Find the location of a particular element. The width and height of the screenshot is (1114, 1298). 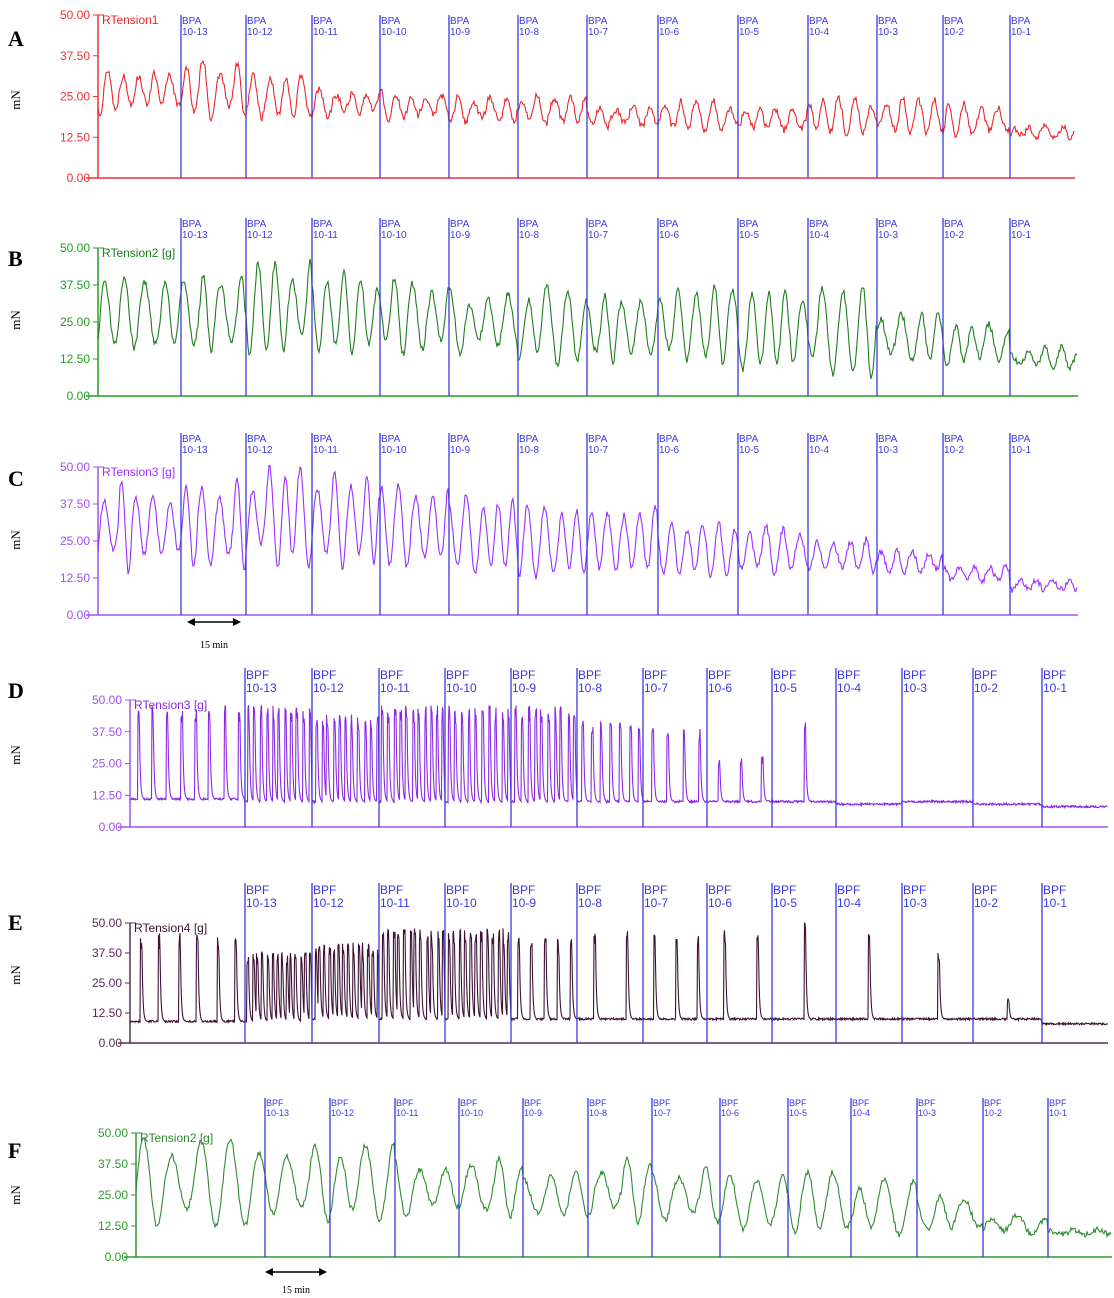

time-scale-bar: 15 min is located at coordinates (214, 634).